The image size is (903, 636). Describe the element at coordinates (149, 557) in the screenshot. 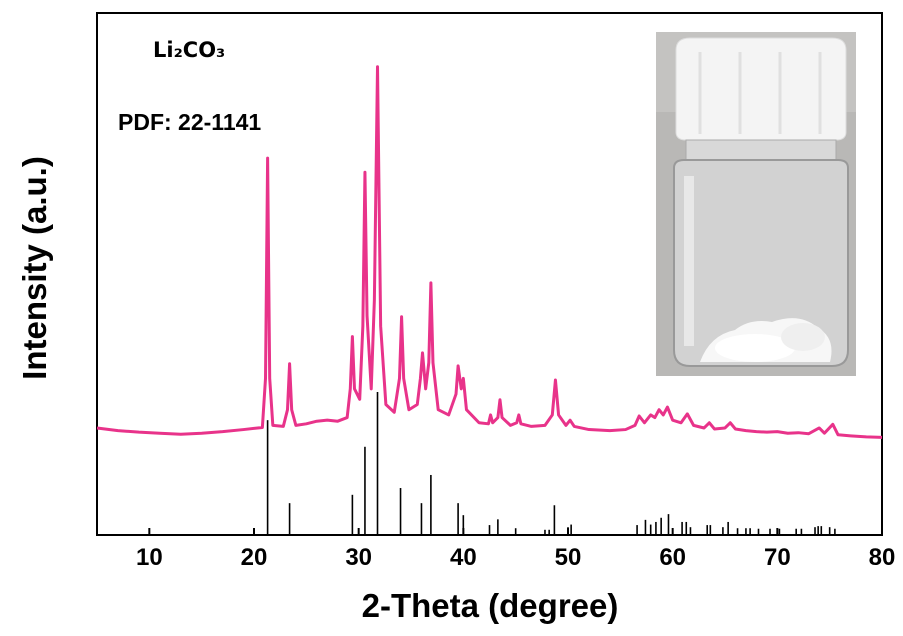

I see `x-tick-label: 10` at that location.